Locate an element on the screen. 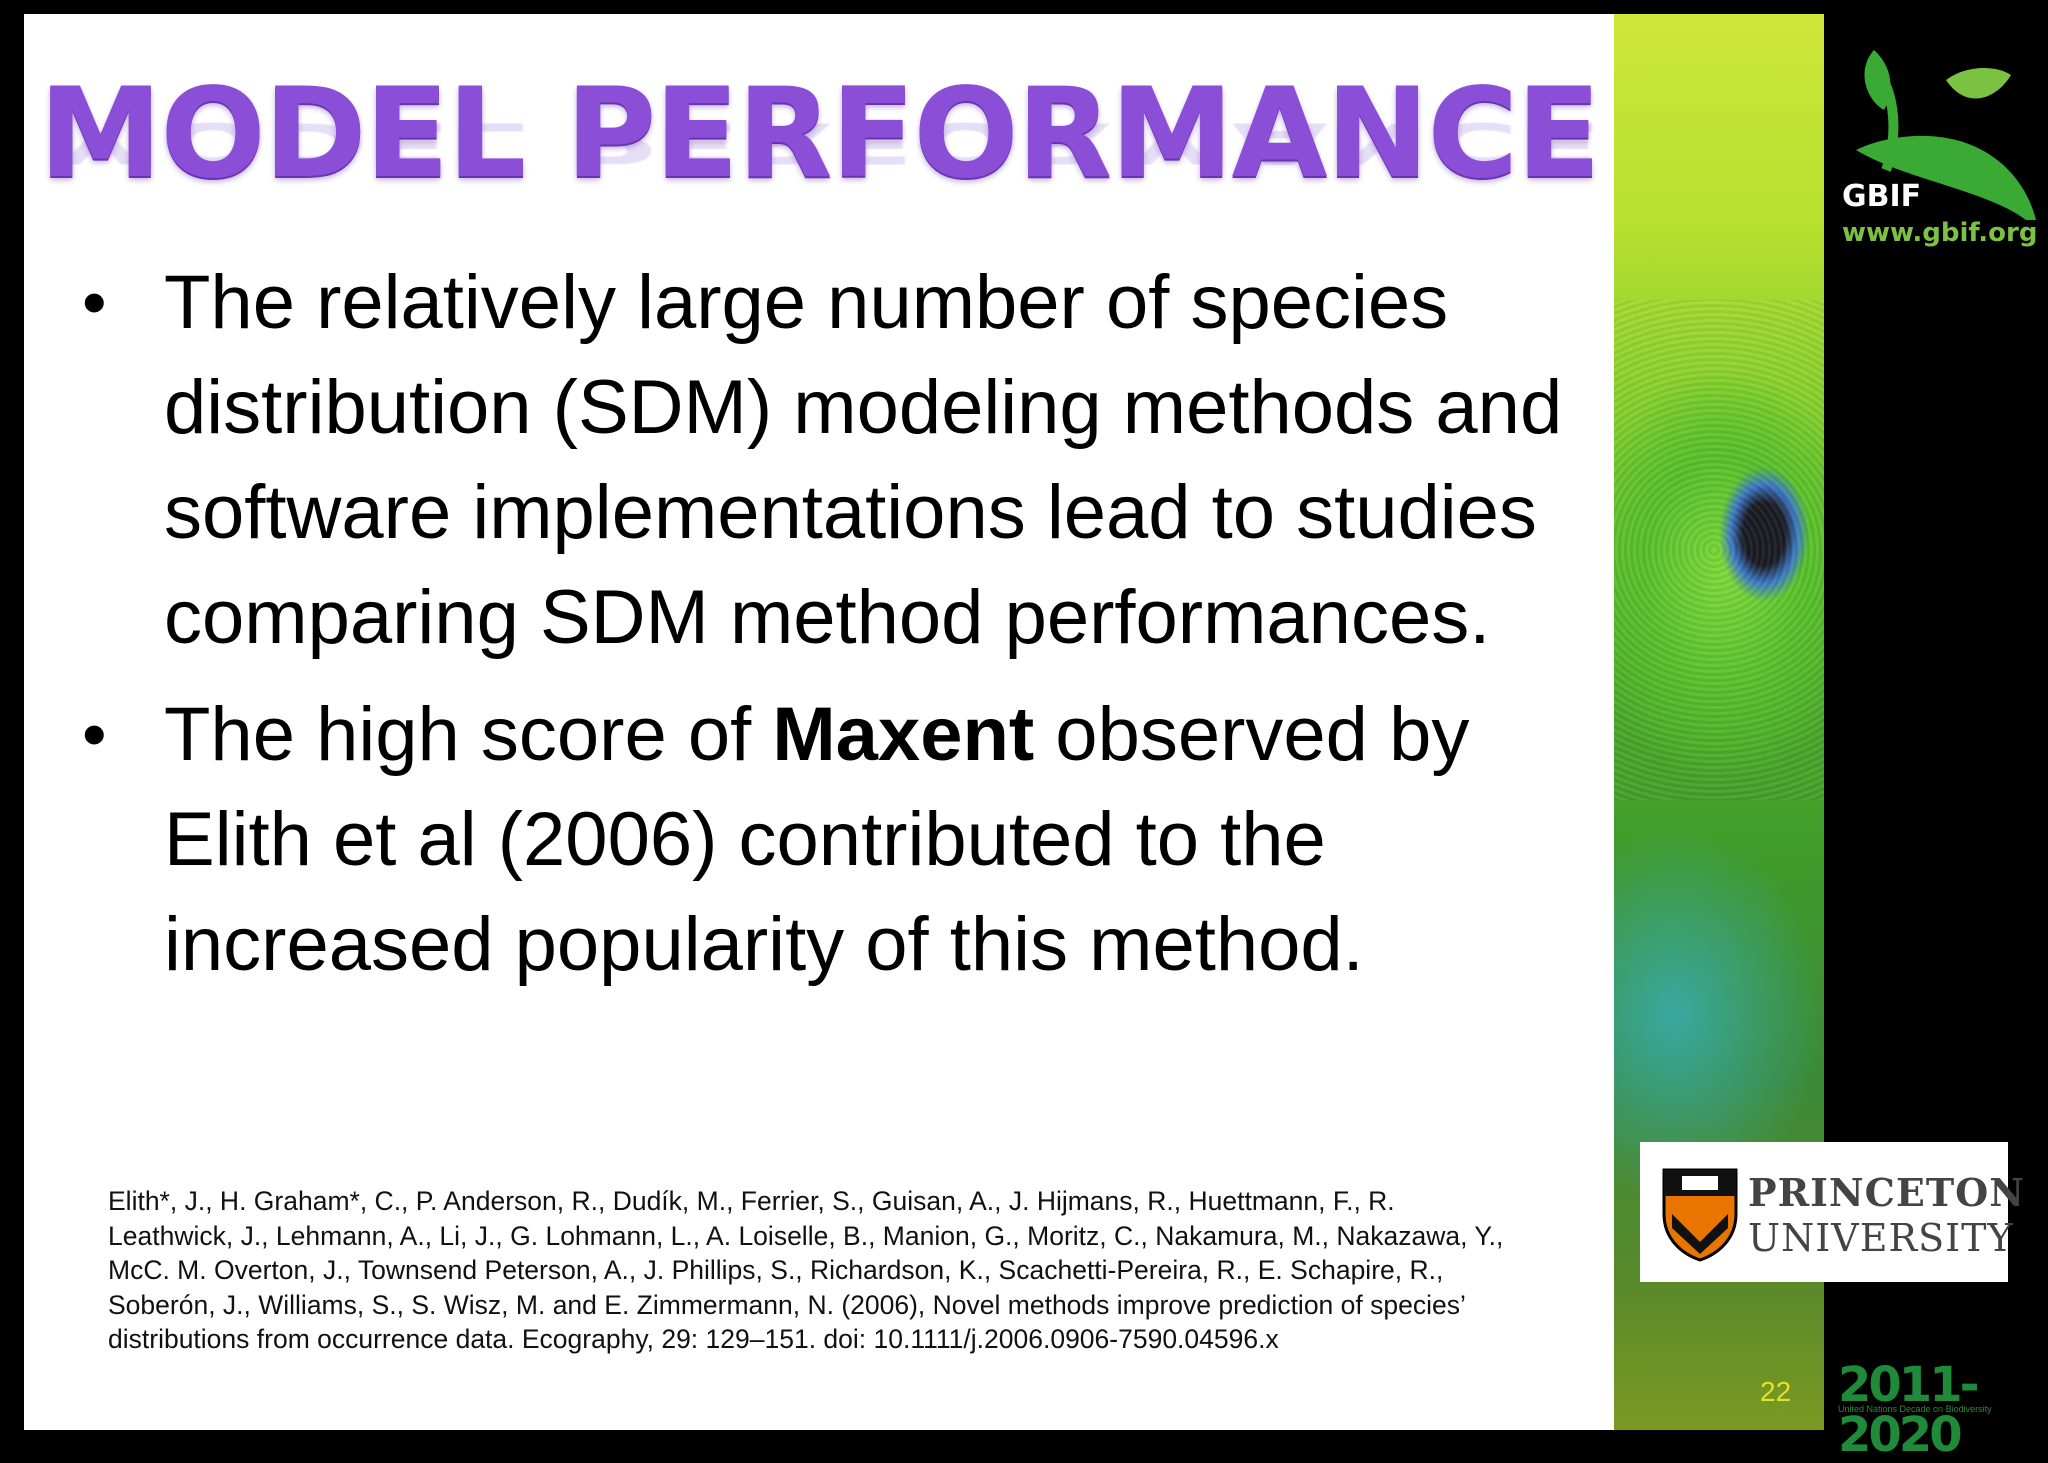 Image resolution: width=2048 pixels, height=1463 pixels. princeton-logo: PRINCETON UNIVERSITY is located at coordinates (1832, 1212).